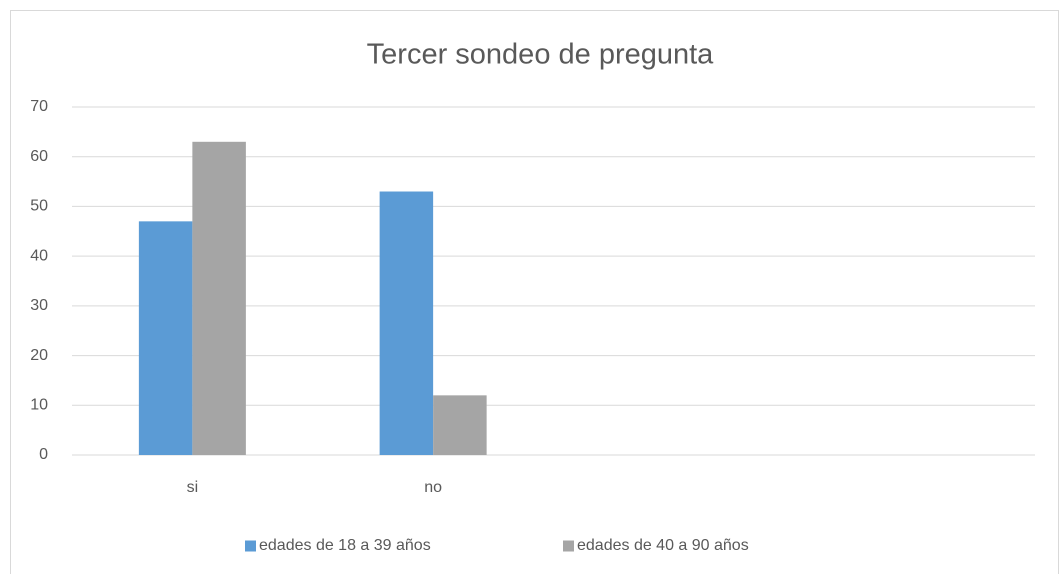 The image size is (1059, 574). What do you see at coordinates (663, 545) in the screenshot?
I see `legend-label: edades de 40 a 90 años` at bounding box center [663, 545].